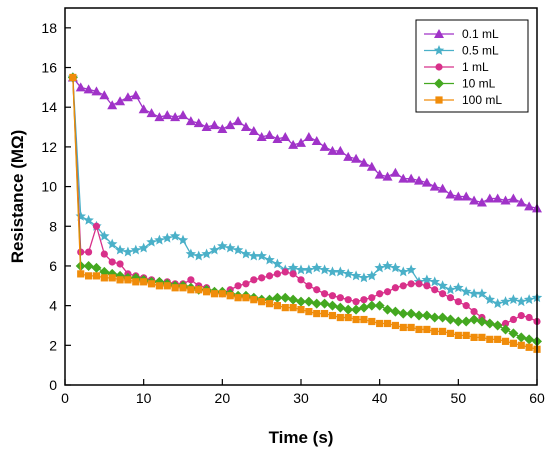 This screenshot has height=454, width=550. I want to click on legend-marker-10-ml, so click(439, 83).